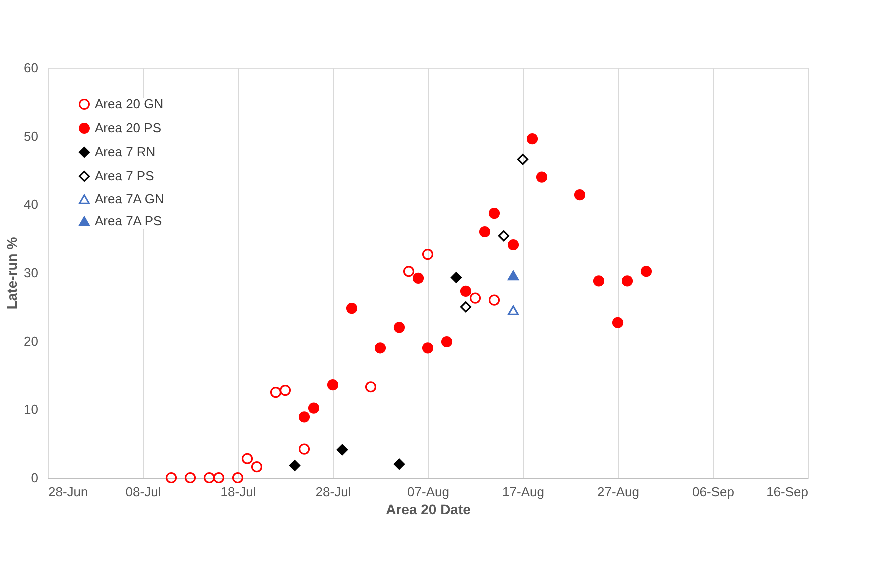 The image size is (887, 565). What do you see at coordinates (68, 492) in the screenshot?
I see `x-tick-label: 28-Jun` at bounding box center [68, 492].